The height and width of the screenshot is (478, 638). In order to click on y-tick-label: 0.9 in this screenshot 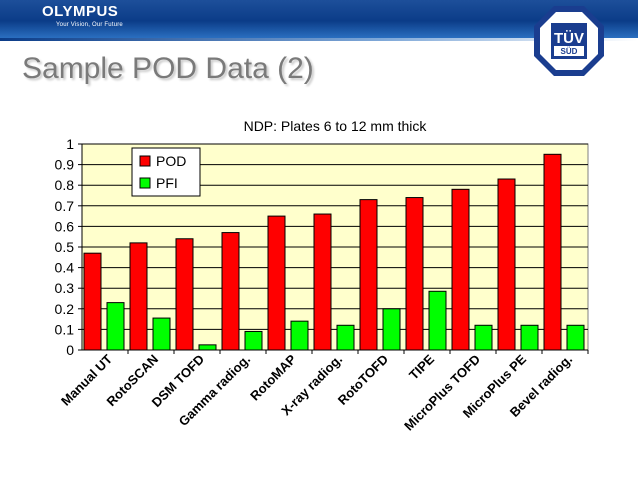, I will do `click(65, 165)`.